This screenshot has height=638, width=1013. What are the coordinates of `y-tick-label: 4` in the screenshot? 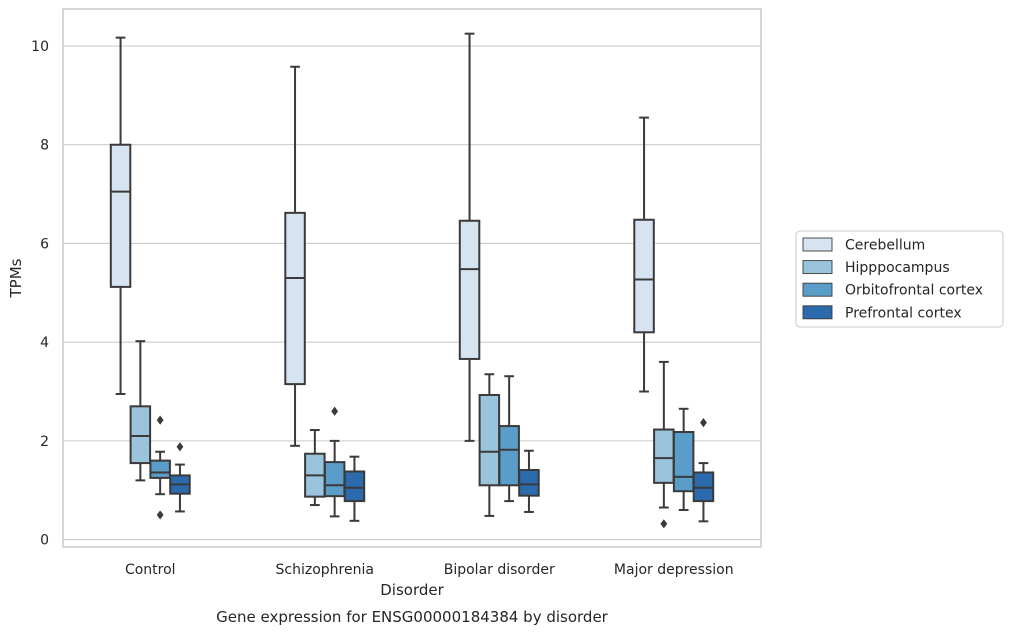 It's located at (44, 343).